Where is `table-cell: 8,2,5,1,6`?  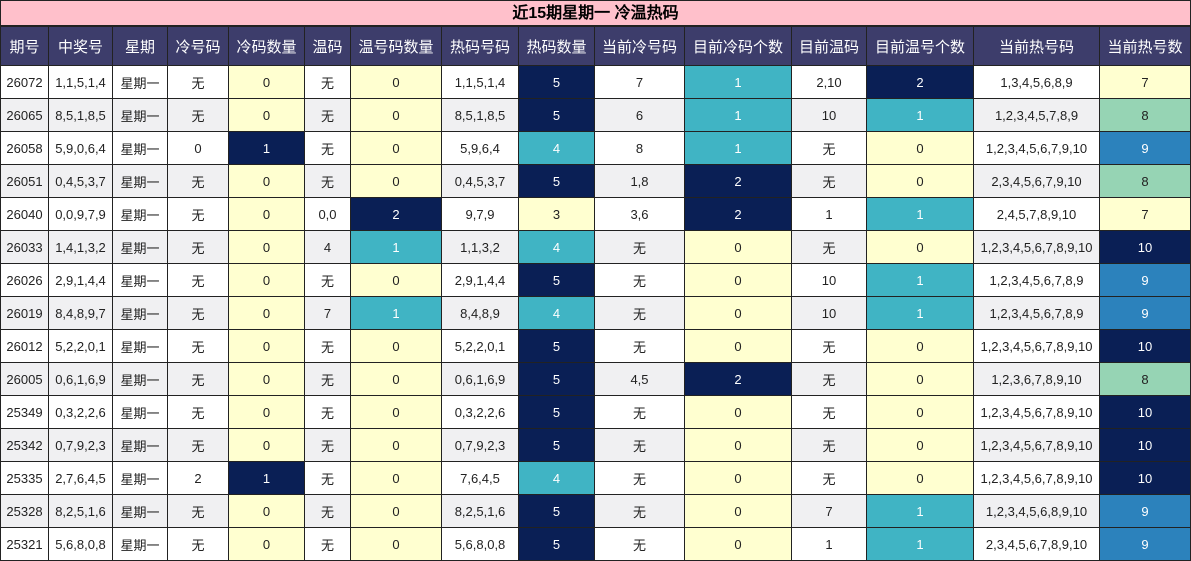
table-cell: 8,2,5,1,6 is located at coordinates (480, 511).